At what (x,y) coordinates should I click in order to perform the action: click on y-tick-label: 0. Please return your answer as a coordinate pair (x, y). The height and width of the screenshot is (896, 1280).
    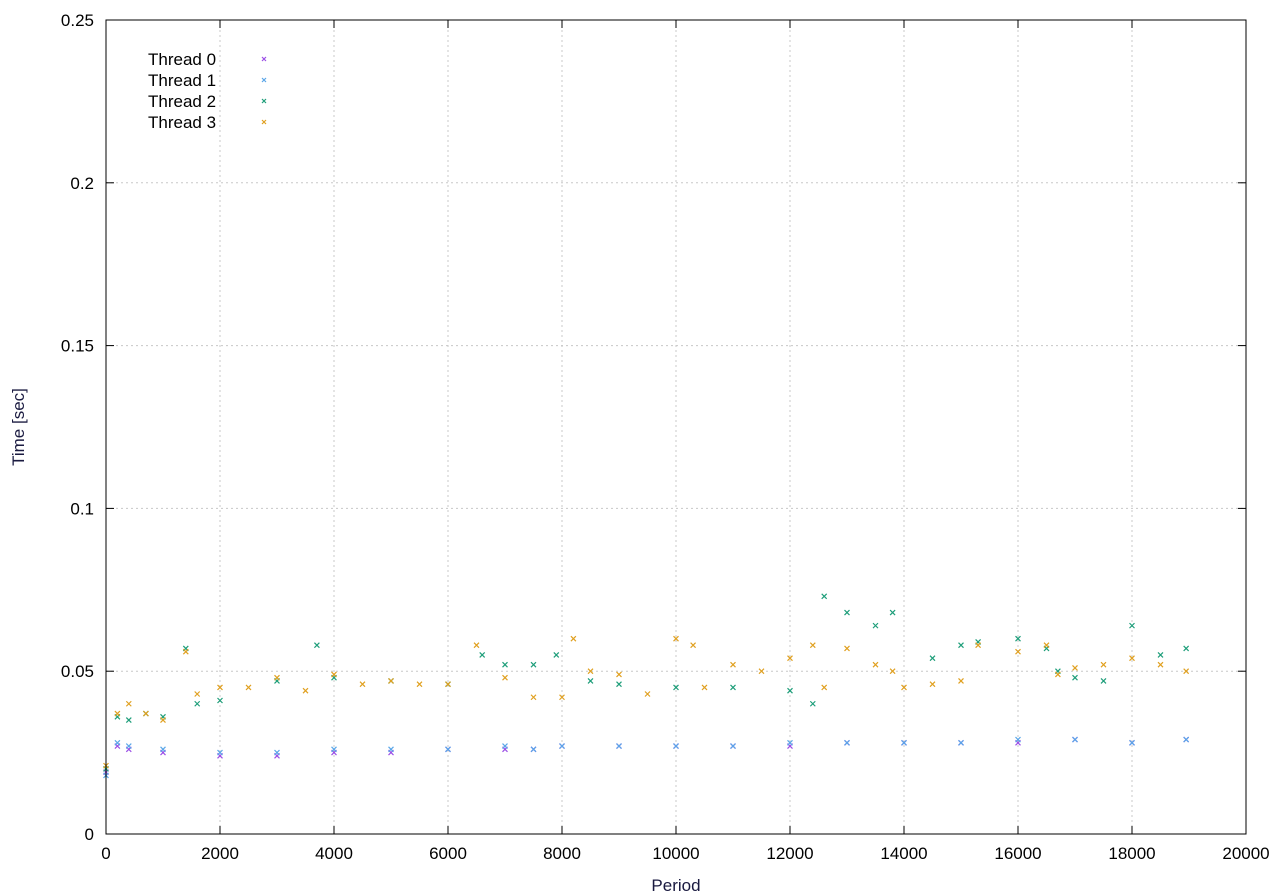
    Looking at the image, I should click on (89, 834).